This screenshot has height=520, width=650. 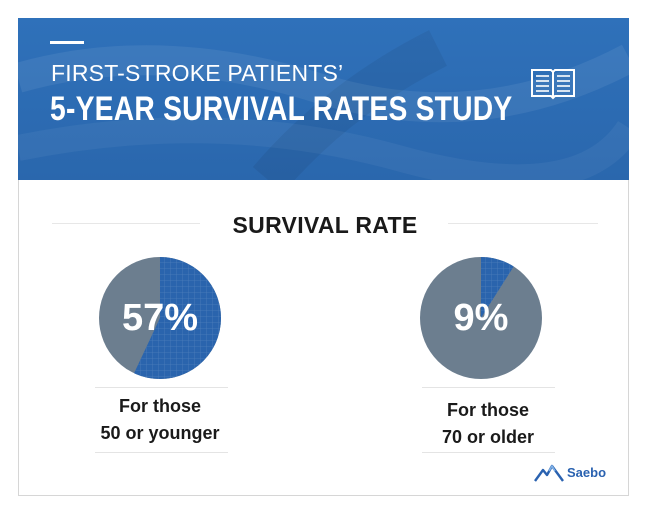 What do you see at coordinates (161, 452) in the screenshot?
I see `caption-rule-bottom-younger` at bounding box center [161, 452].